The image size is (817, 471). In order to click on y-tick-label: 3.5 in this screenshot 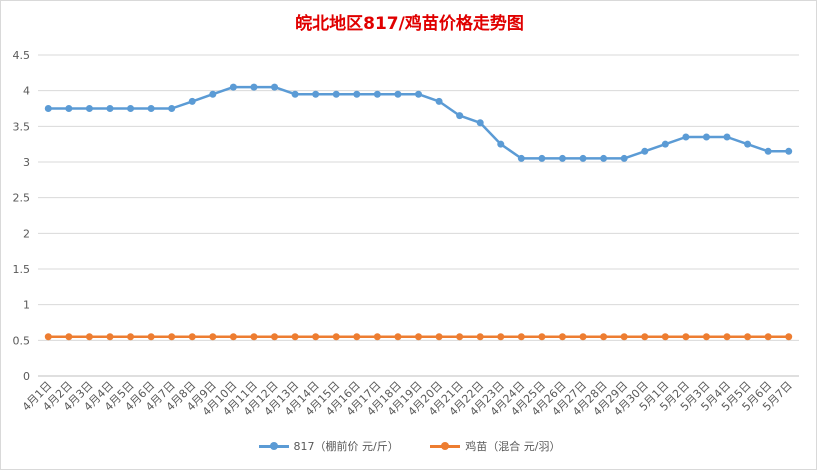, I will do `click(22, 126)`.